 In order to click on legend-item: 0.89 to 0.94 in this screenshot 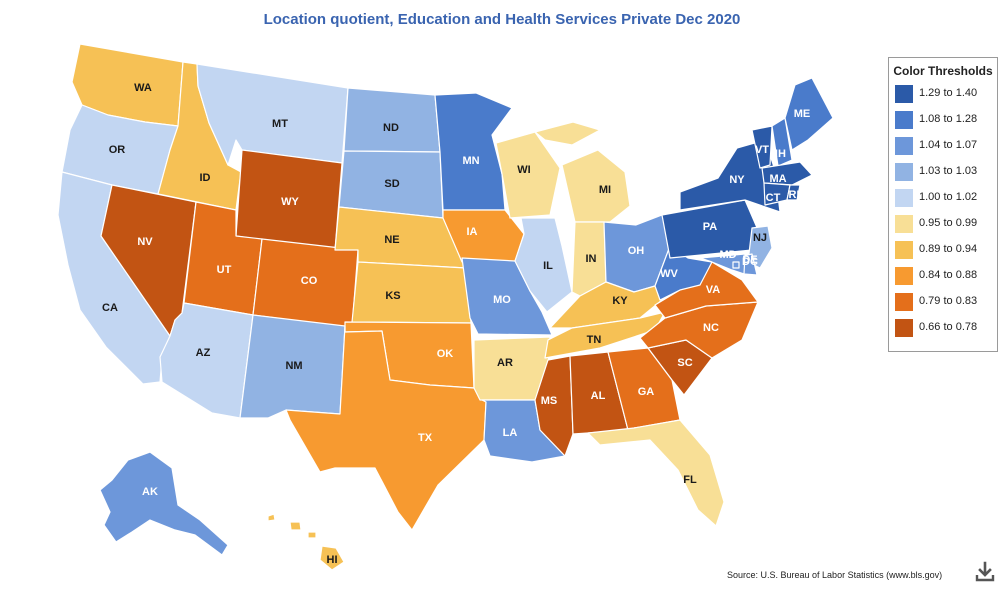, I will do `click(945, 250)`.